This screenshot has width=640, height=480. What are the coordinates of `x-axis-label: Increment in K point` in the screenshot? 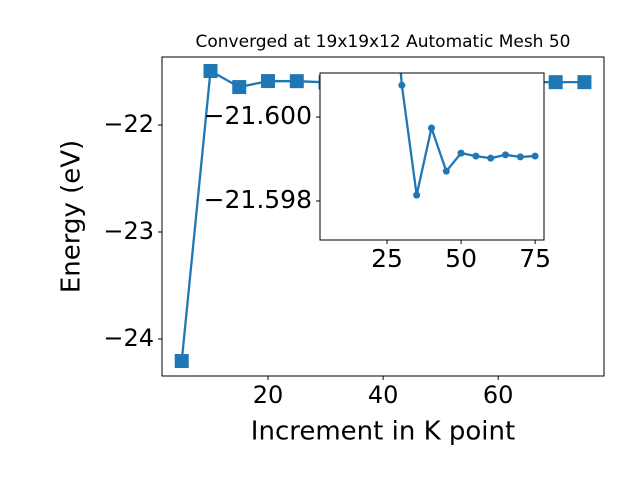 It's located at (383, 432).